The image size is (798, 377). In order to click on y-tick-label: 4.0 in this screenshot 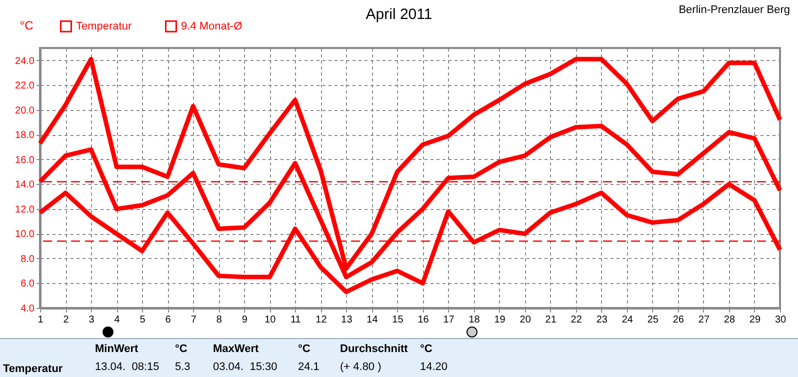, I will do `click(27, 309)`.